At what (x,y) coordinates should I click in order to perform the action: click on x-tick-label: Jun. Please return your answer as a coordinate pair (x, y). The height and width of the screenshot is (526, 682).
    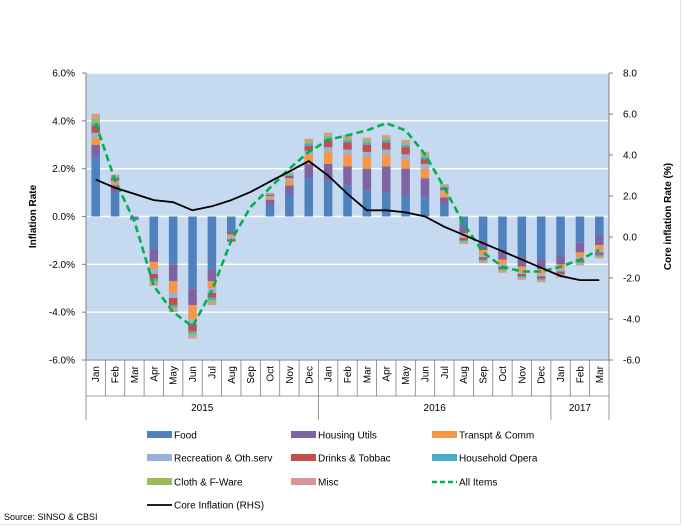
    Looking at the image, I should click on (425, 374).